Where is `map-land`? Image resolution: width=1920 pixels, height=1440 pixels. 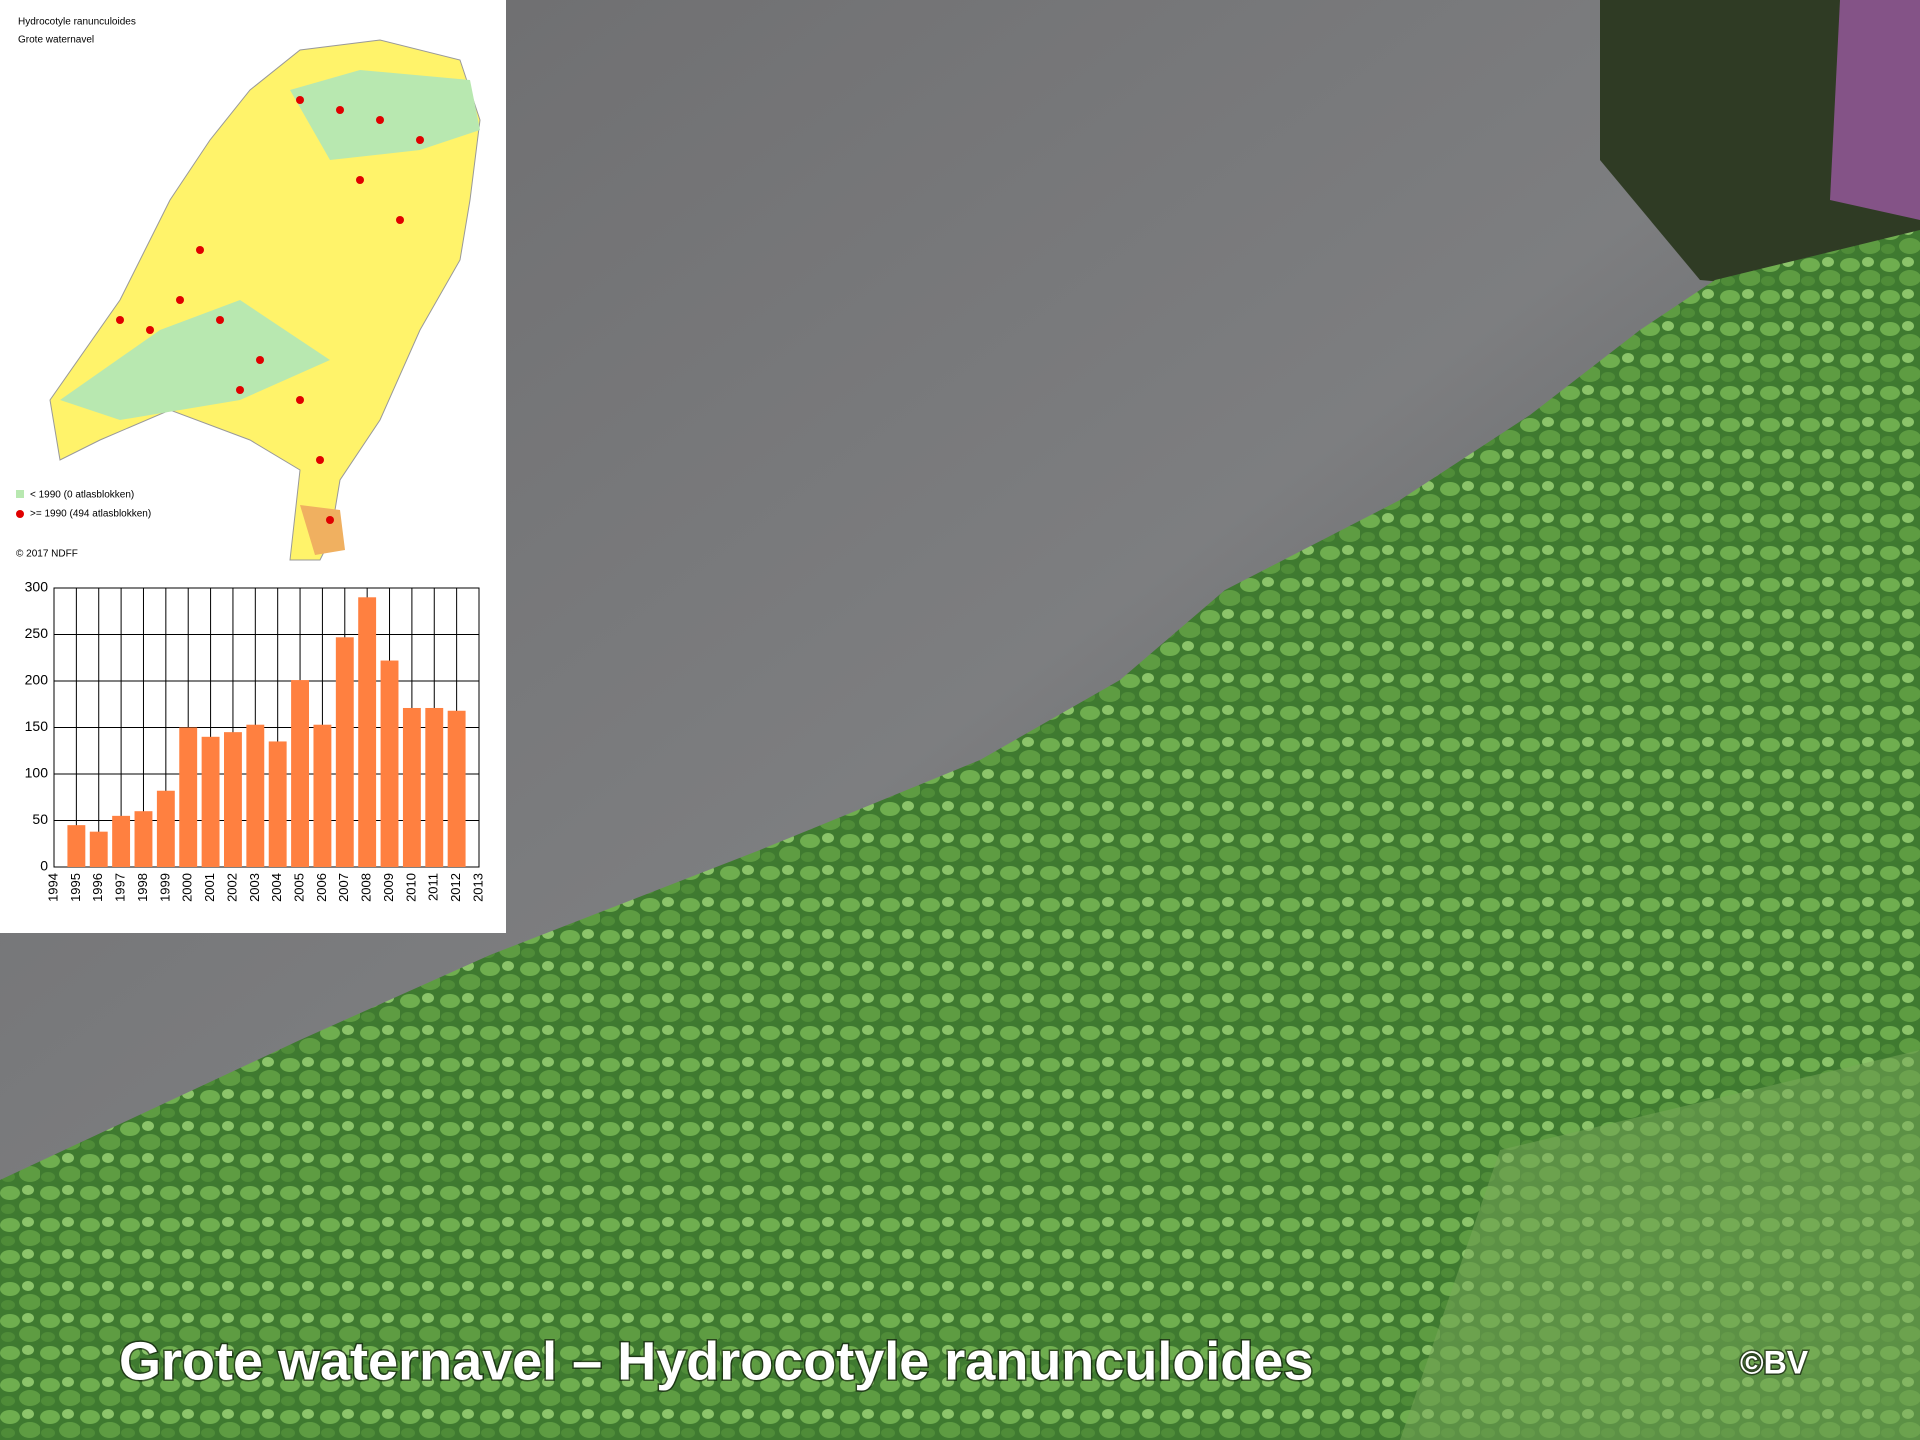
map-land is located at coordinates (265, 300).